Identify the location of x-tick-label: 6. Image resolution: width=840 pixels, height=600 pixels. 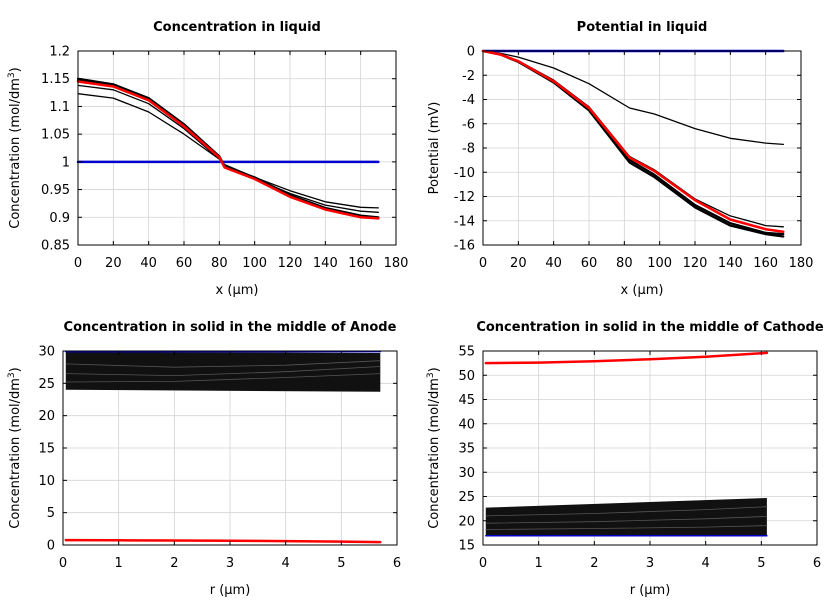
(397, 563).